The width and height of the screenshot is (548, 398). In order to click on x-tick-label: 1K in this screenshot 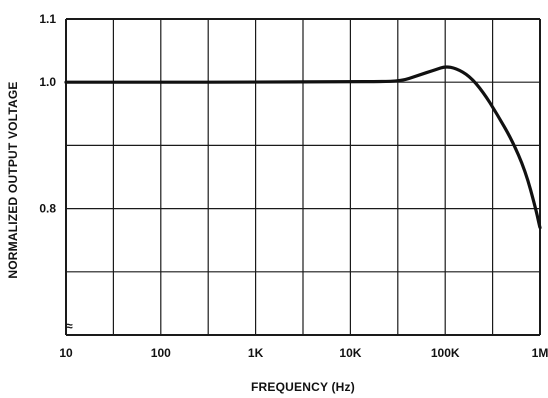, I will do `click(256, 353)`.